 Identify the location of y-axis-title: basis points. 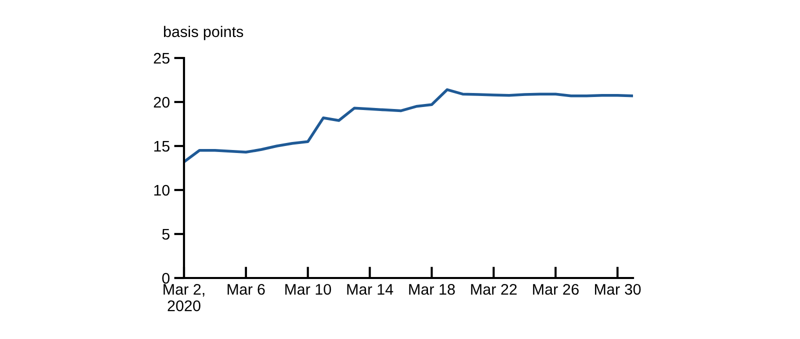
(204, 33).